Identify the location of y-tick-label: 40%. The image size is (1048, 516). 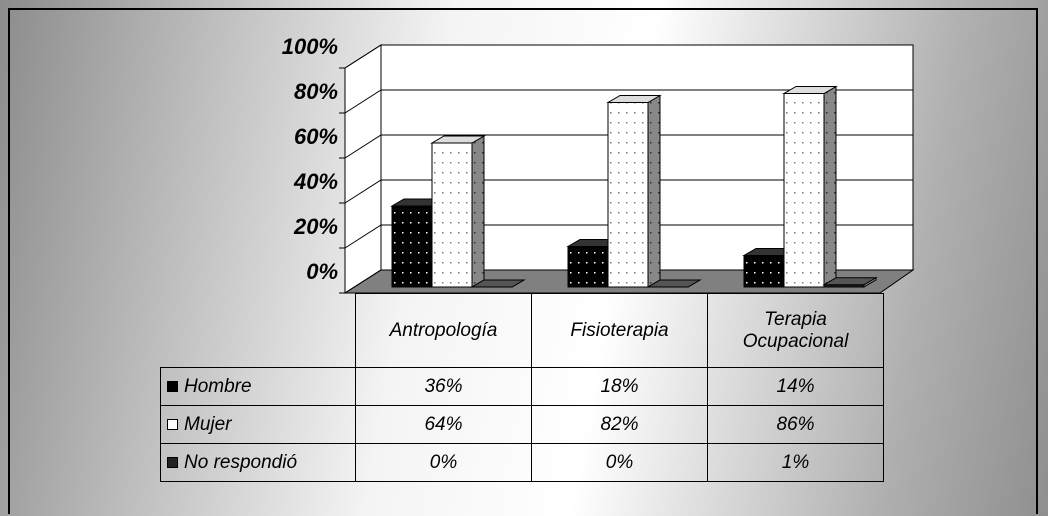
(315, 181).